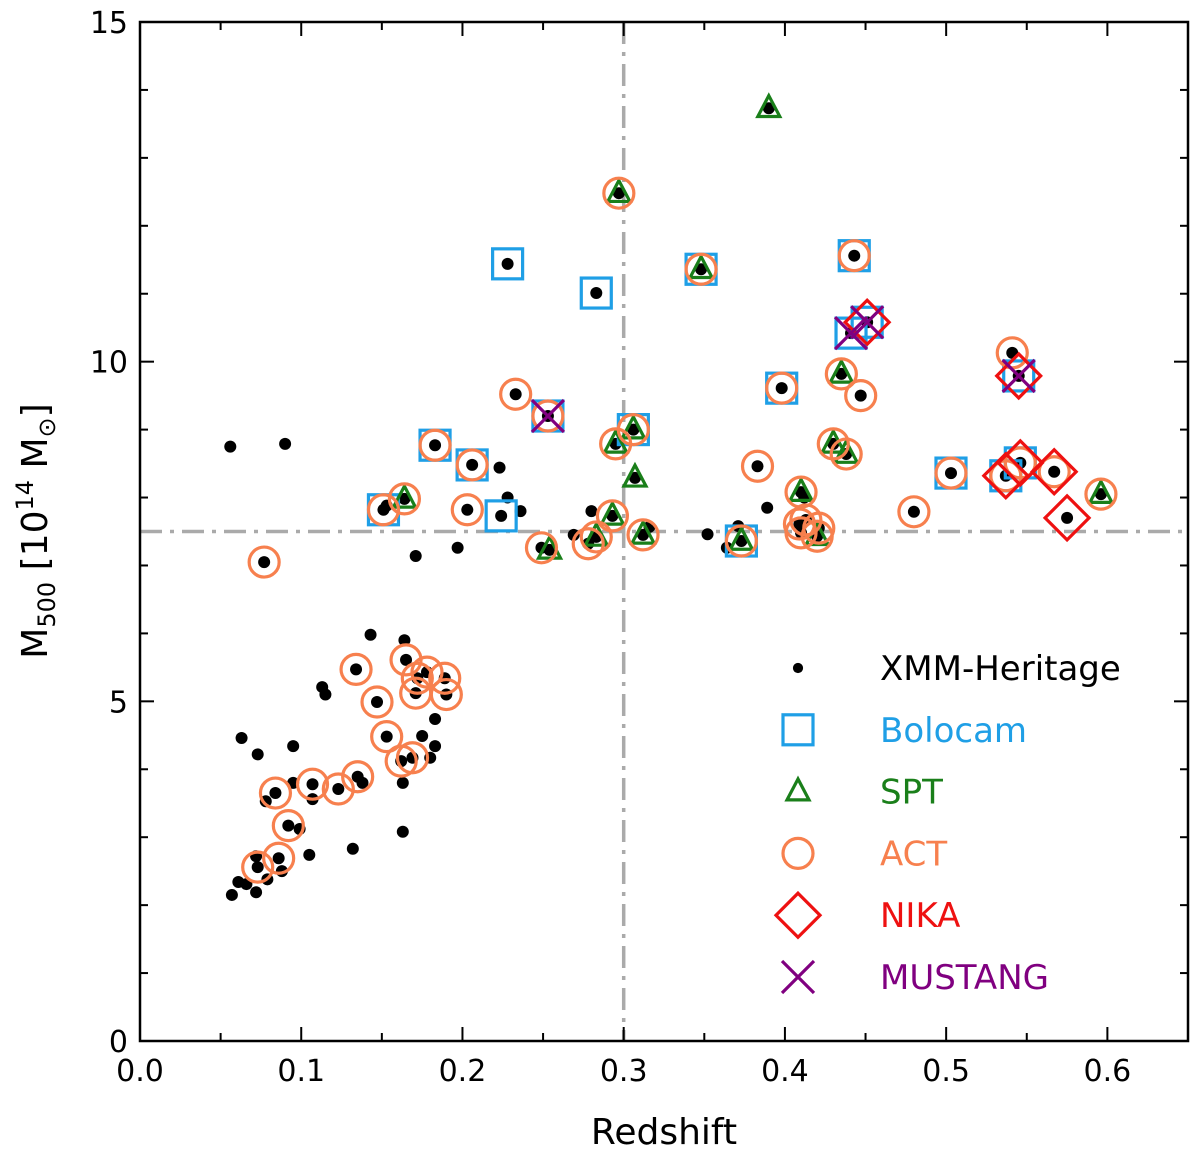  What do you see at coordinates (109, 23) in the screenshot?
I see `y-tick-label: 15` at bounding box center [109, 23].